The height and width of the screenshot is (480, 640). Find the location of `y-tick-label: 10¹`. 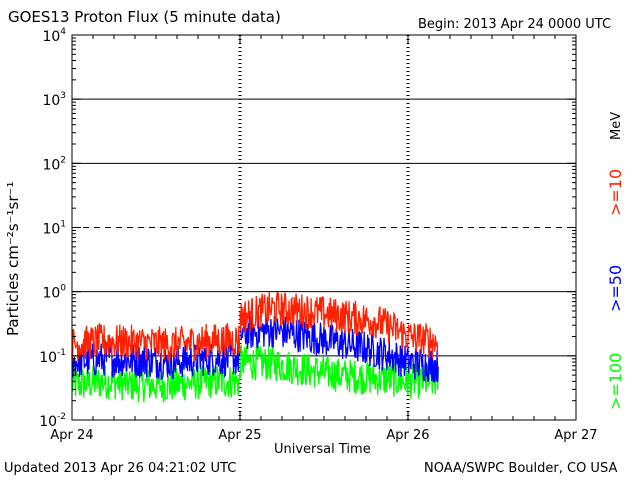

y-tick-label: 10¹ is located at coordinates (54, 229).